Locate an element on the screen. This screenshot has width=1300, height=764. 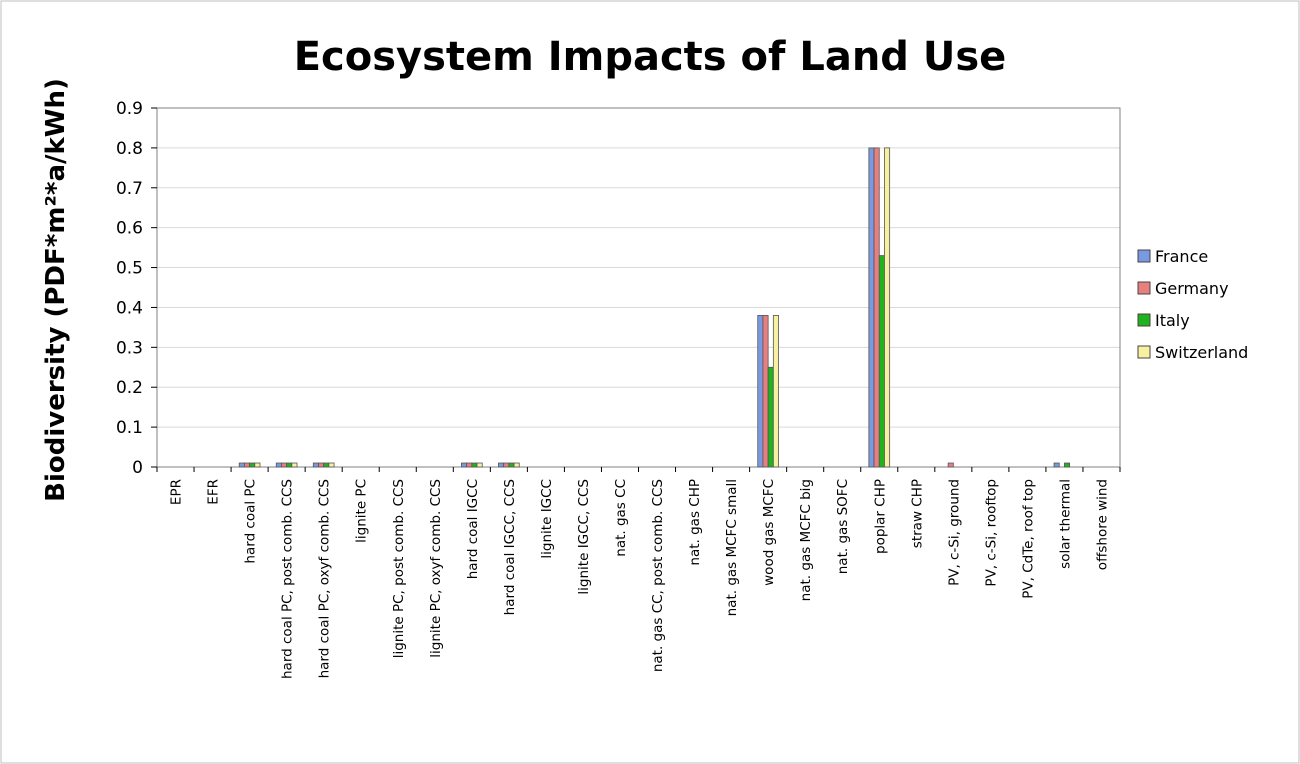
x-tick-label: hard coal PC is located at coordinates (251, 521).